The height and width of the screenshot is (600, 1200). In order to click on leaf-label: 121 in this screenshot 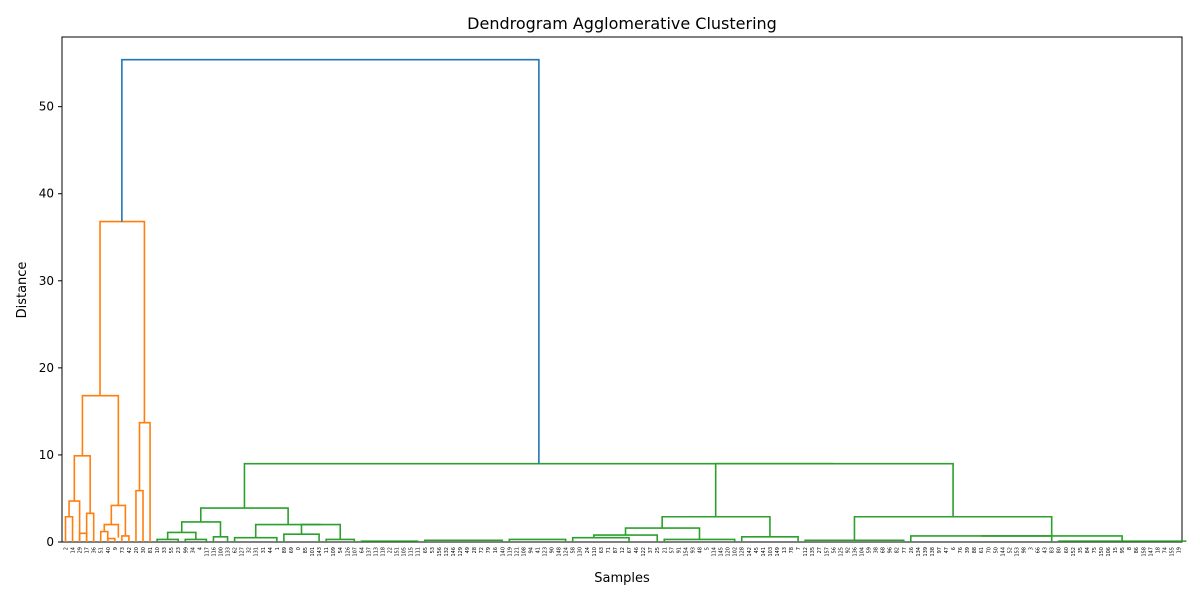, I will do `click(517, 552)`.